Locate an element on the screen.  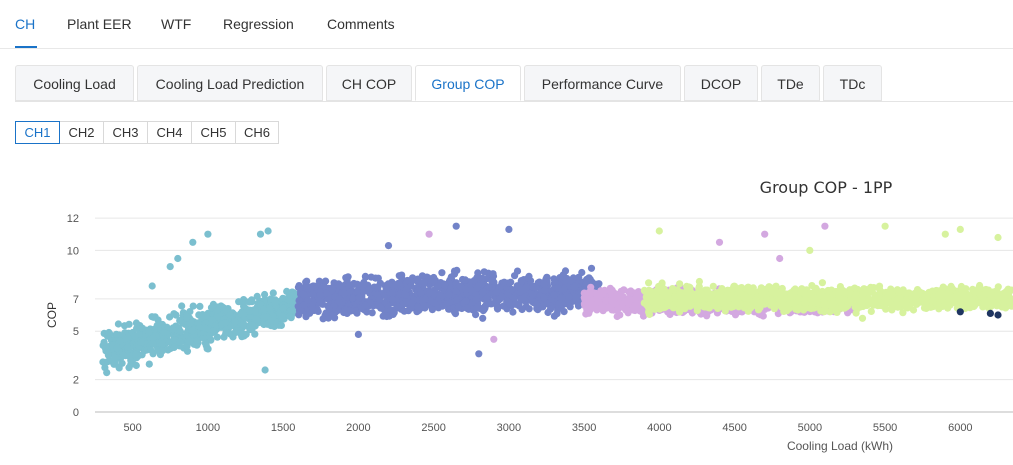
top-tab-comments: Comments is located at coordinates (361, 24).